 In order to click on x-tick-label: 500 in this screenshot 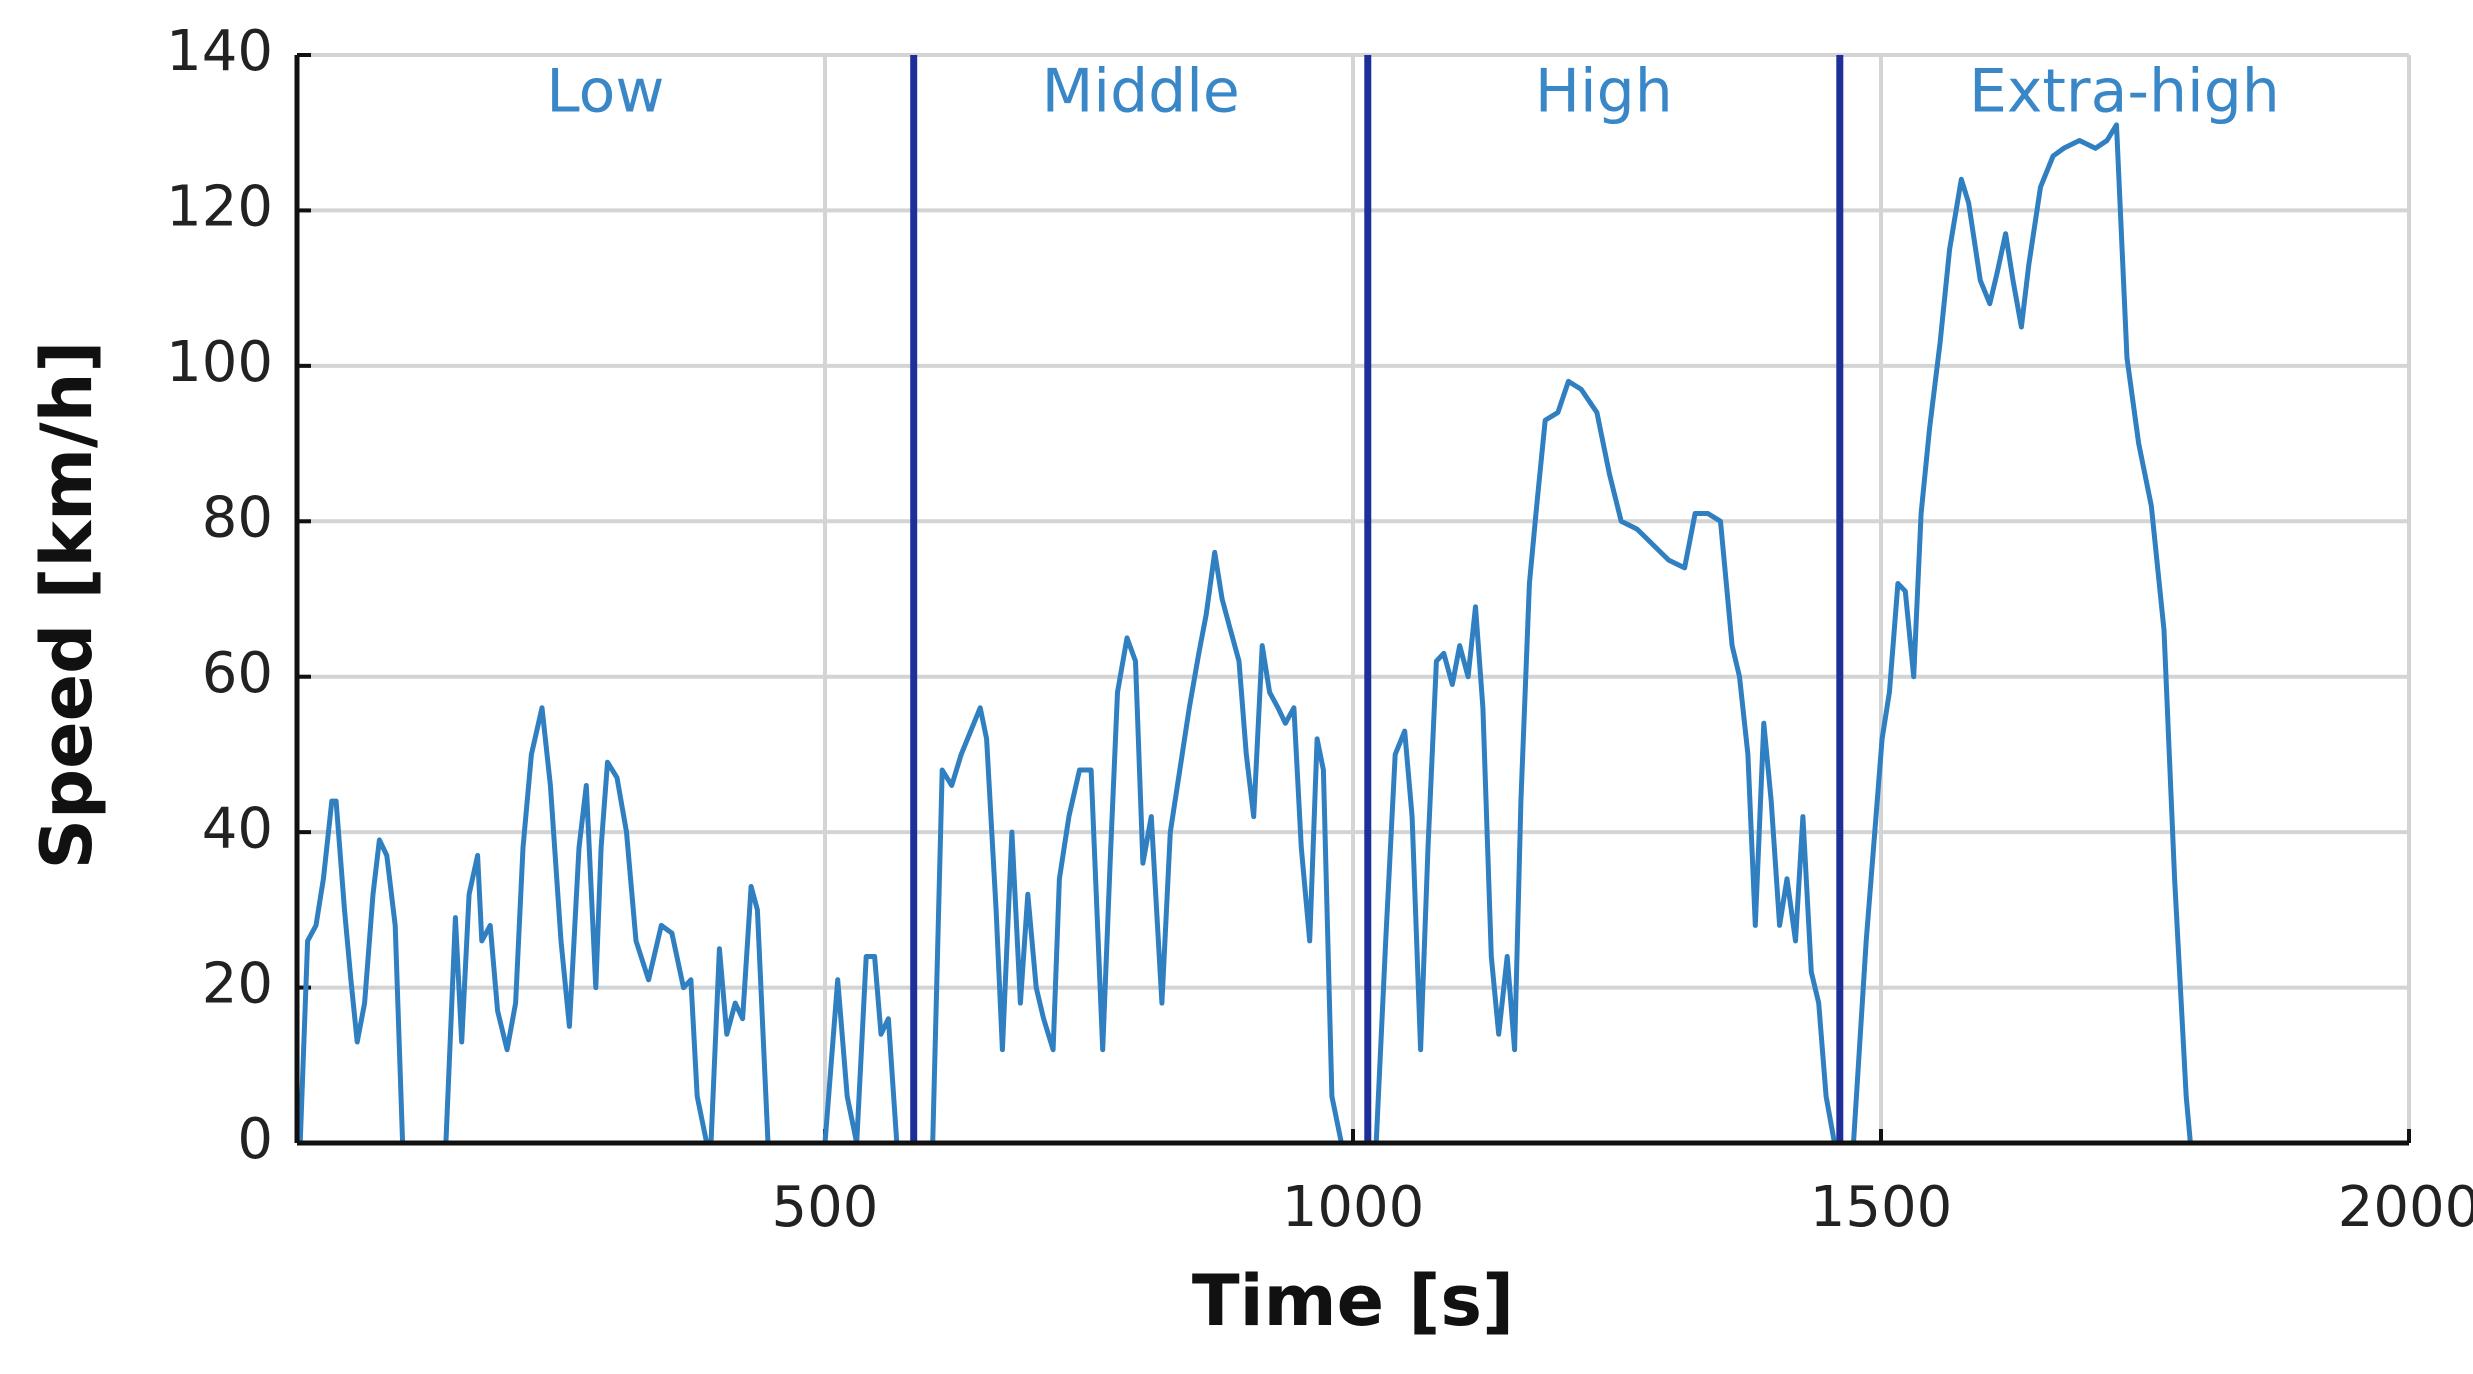, I will do `click(825, 1207)`.